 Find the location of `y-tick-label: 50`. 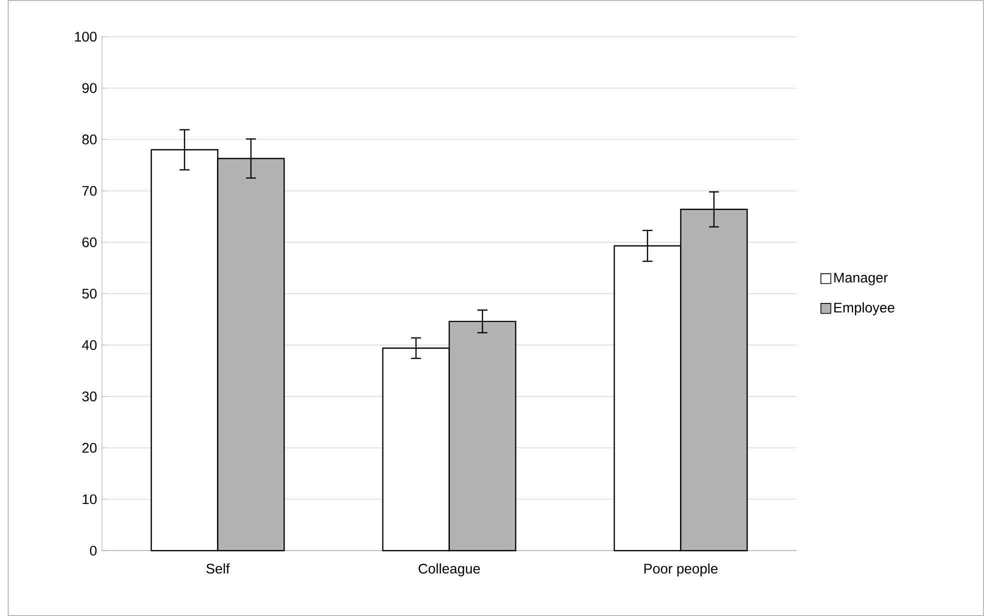

y-tick-label: 50 is located at coordinates (89, 293).